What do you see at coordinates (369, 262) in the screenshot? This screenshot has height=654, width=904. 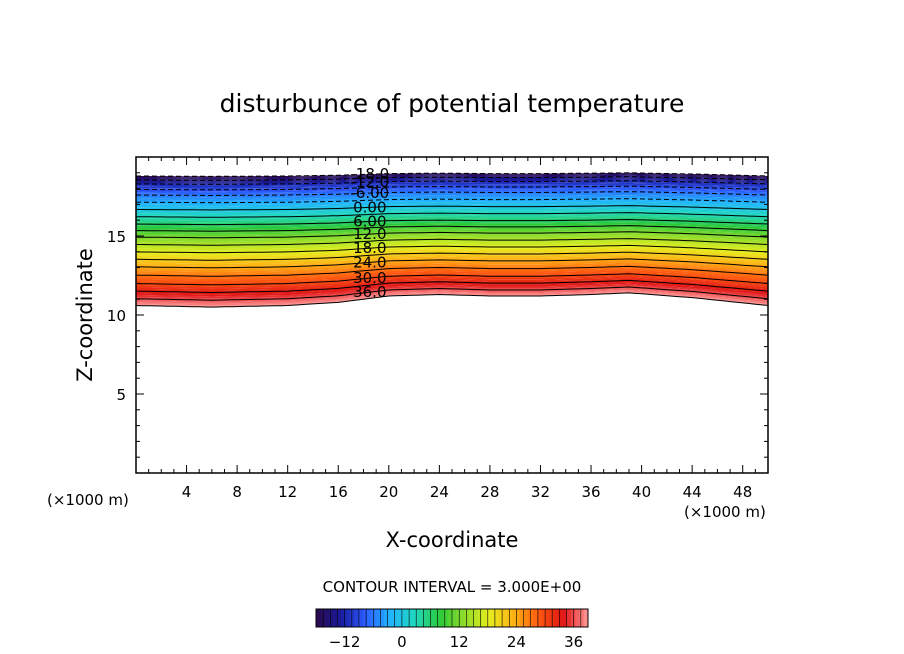 I see `contour-label: 24.0` at bounding box center [369, 262].